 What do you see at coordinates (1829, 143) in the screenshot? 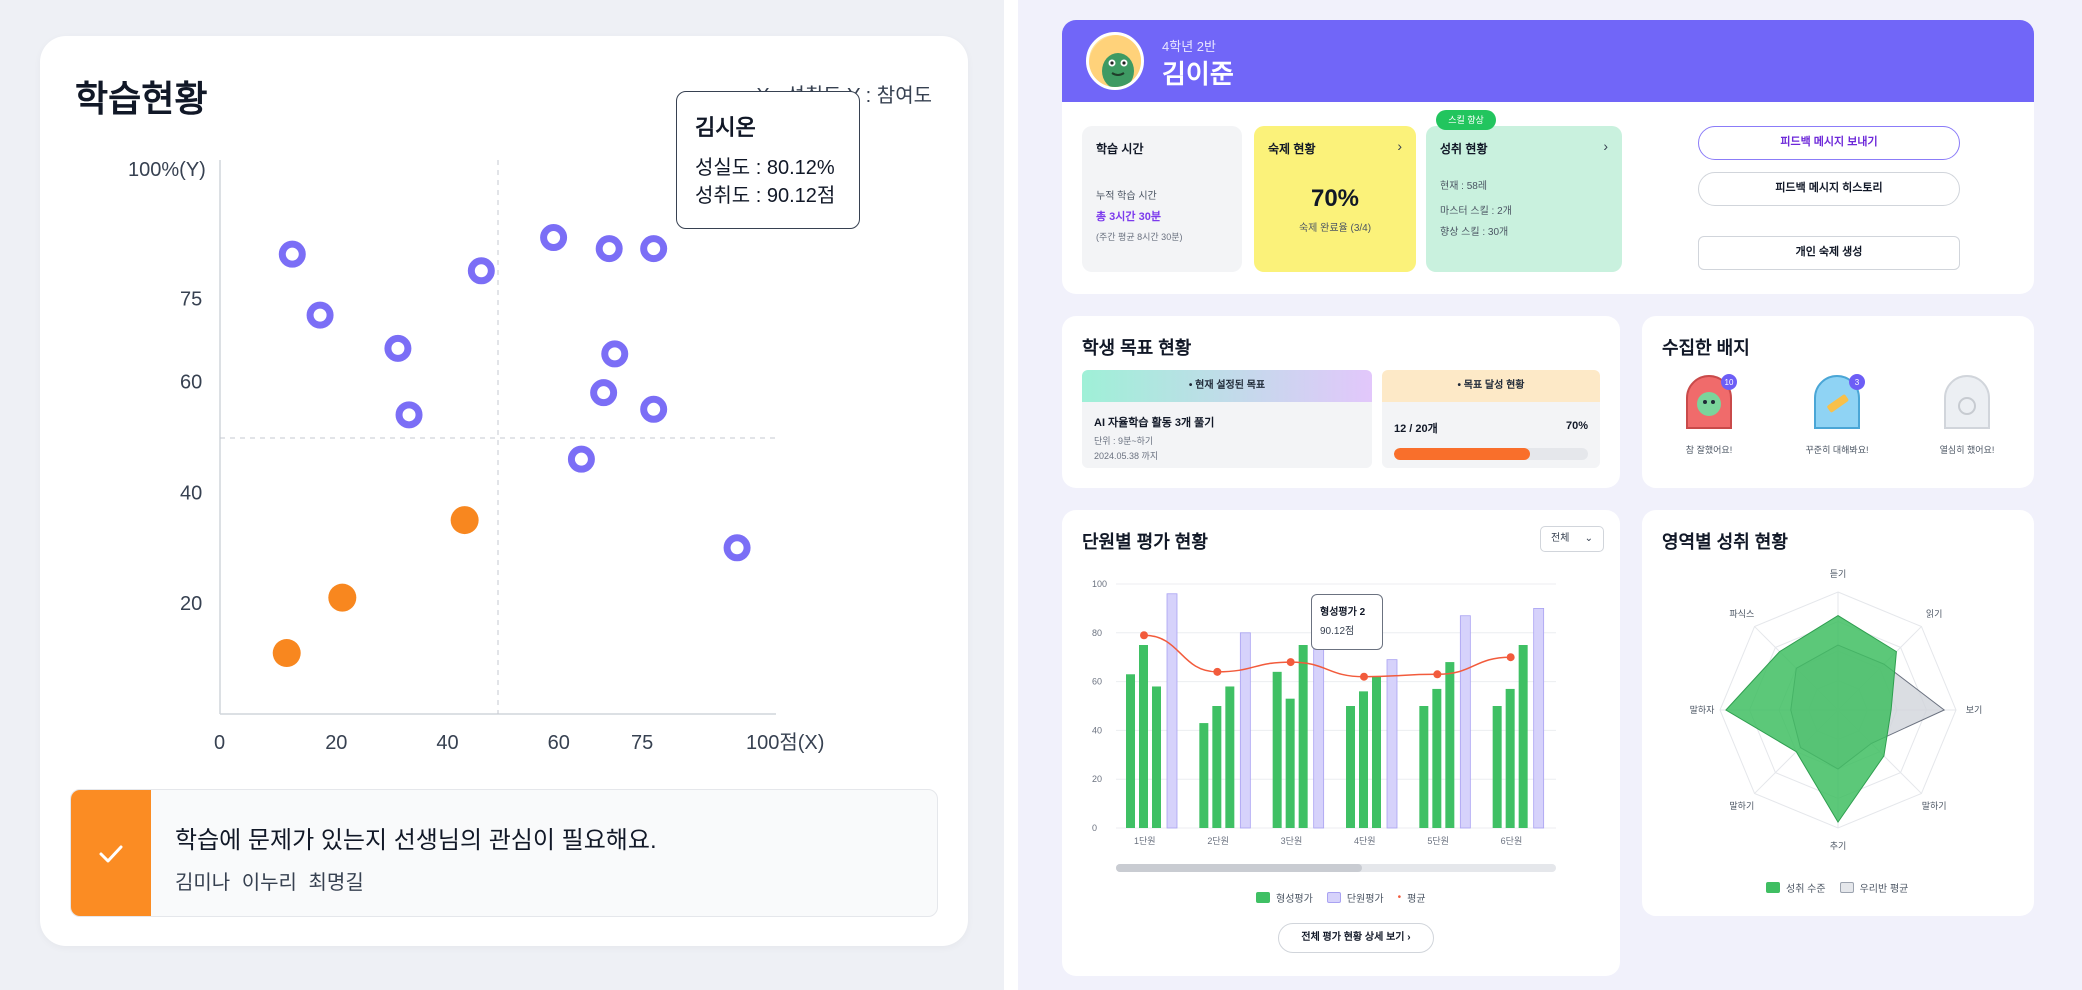
I see `send-feedback-button: 피드백 메시지 보내기` at bounding box center [1829, 143].